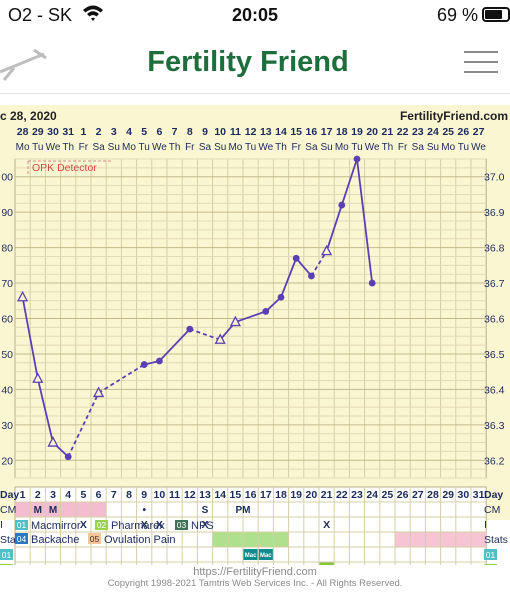 The height and width of the screenshot is (600, 510). I want to click on day-number: 14, so click(220, 495).